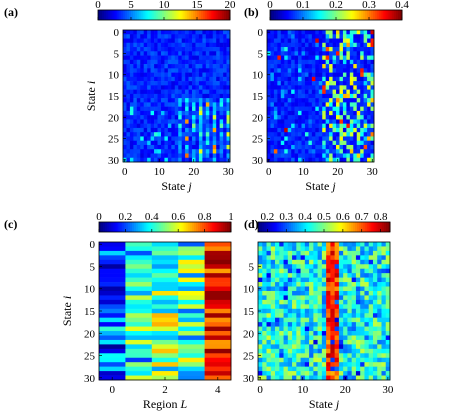 The height and width of the screenshot is (420, 474). What do you see at coordinates (11, 12) in the screenshot?
I see `panel-letter: (a)` at bounding box center [11, 12].